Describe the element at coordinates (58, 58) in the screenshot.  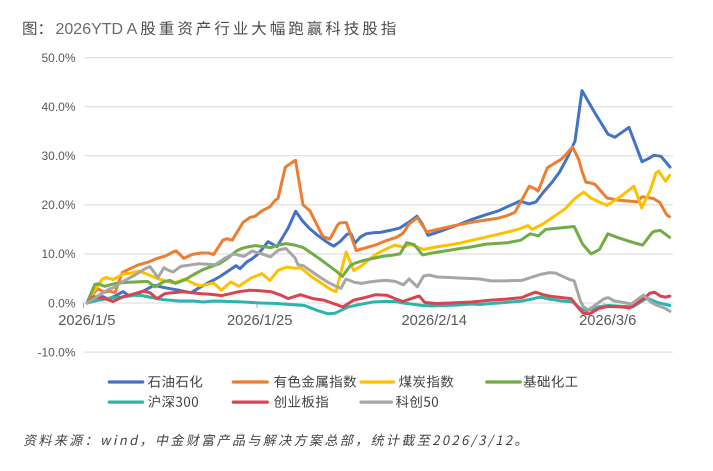
I see `svg-text: 50.0%` at that location.